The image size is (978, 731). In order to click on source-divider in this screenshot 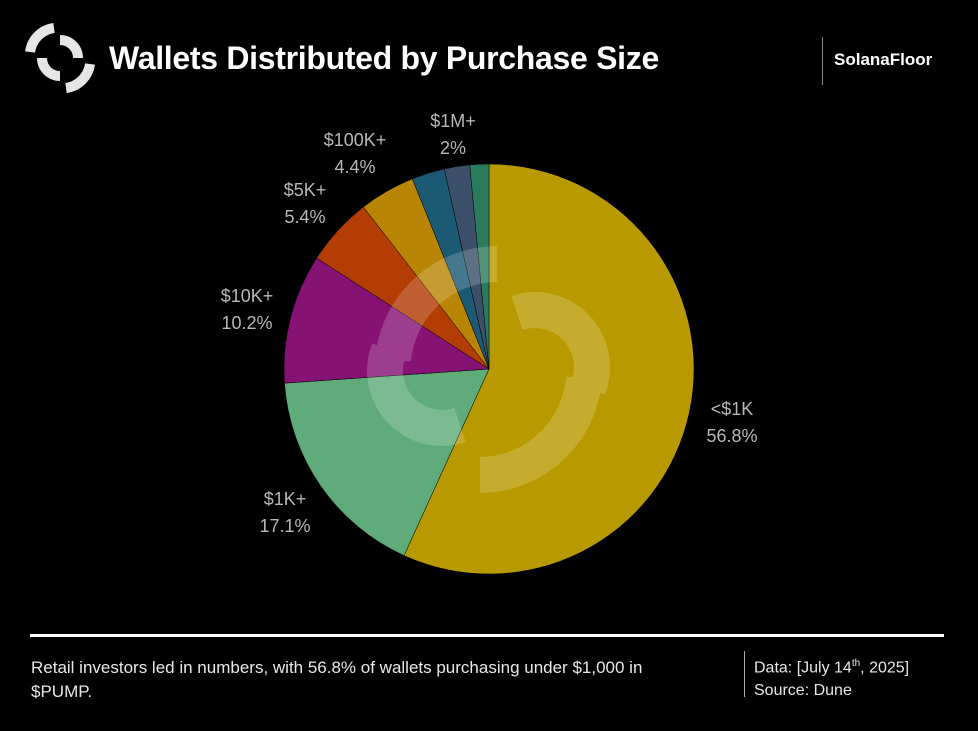, I will do `click(744, 674)`.